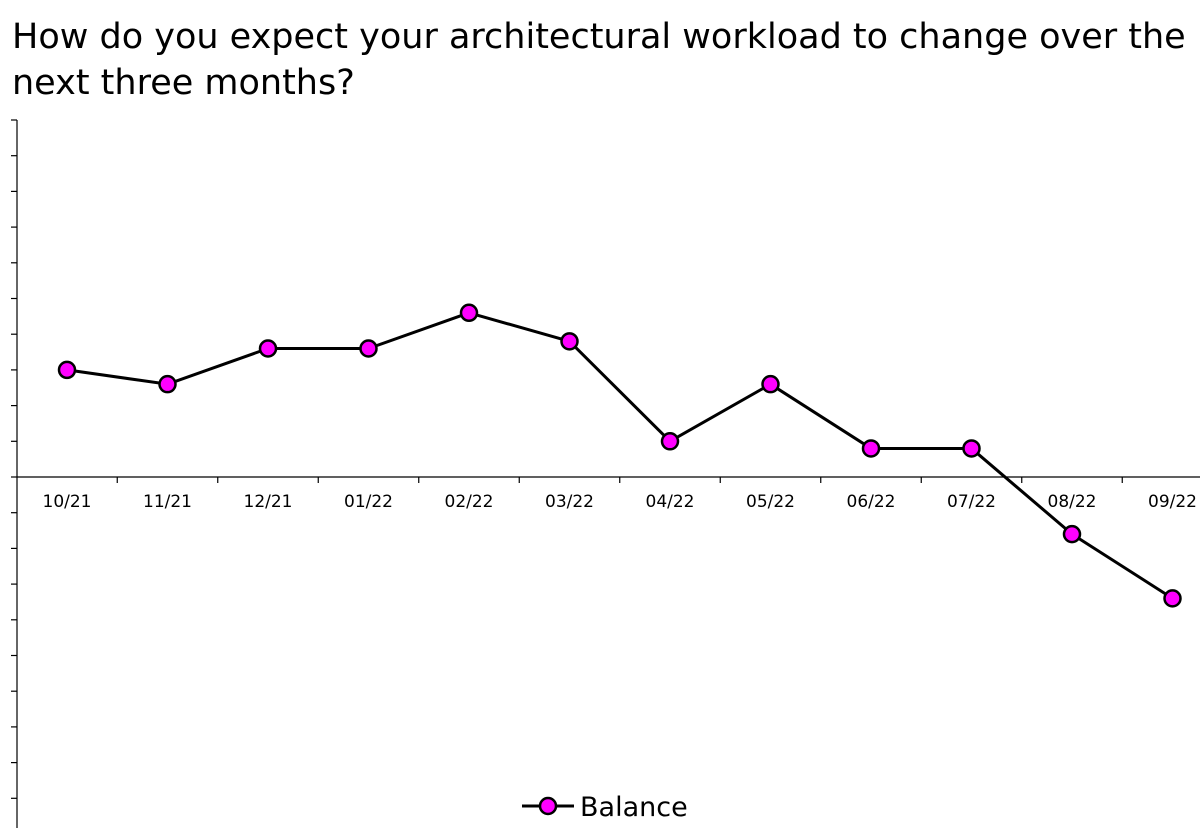 This screenshot has height=828, width=1200. Describe the element at coordinates (569, 502) in the screenshot. I see `x-tick-label: 03/22` at that location.